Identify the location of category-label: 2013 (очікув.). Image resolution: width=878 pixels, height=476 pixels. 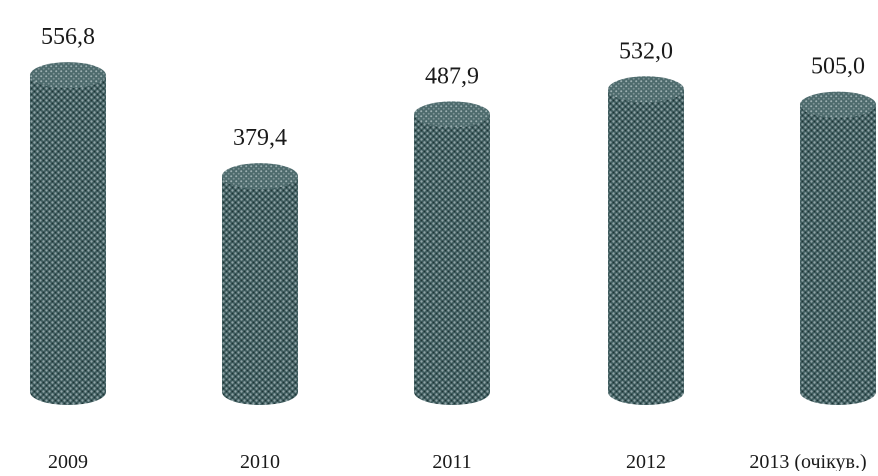
(807, 461).